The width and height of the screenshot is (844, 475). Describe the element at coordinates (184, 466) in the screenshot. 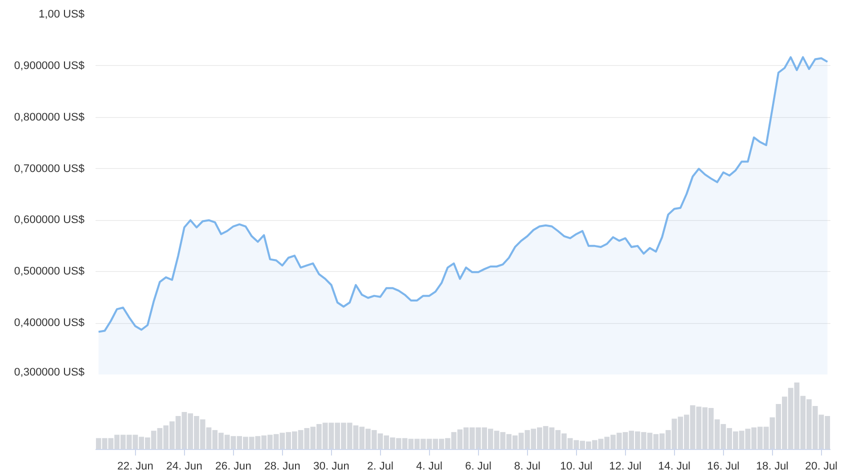

I see `x-tick-label: 24. Jun` at that location.